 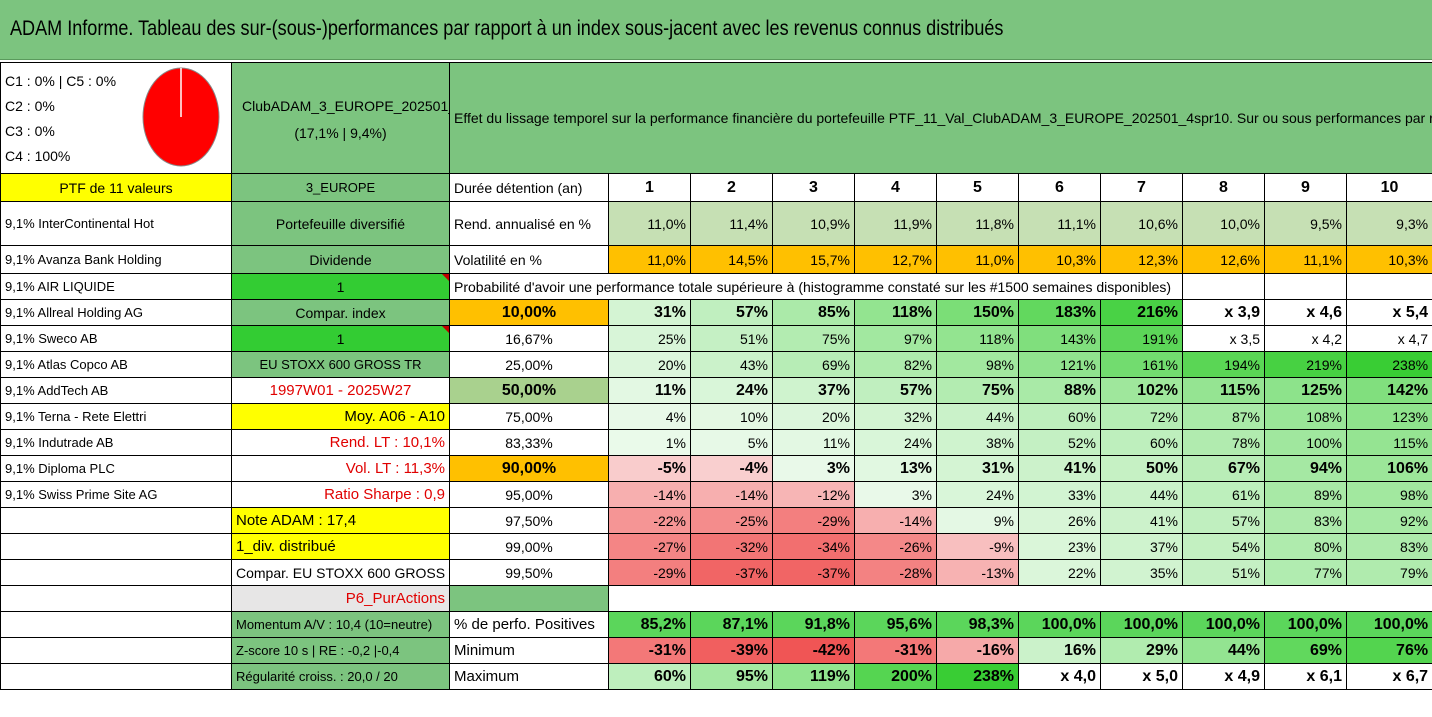 I want to click on holding-item: 9,1% Indutrade AB, so click(x=116, y=442).